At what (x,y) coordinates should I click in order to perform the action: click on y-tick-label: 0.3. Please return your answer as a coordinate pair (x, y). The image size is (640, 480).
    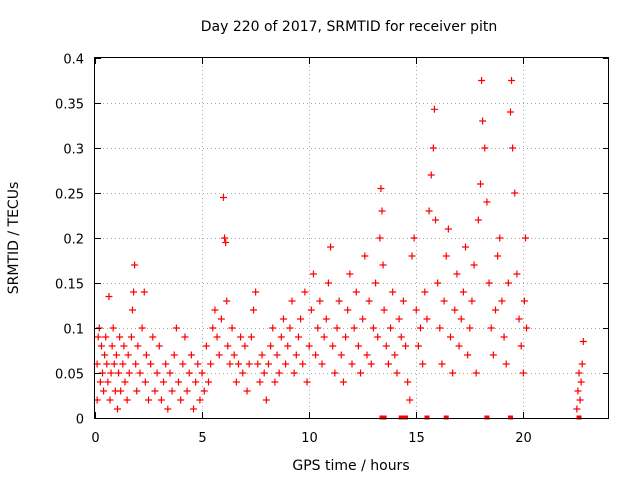
    Looking at the image, I should click on (73, 150).